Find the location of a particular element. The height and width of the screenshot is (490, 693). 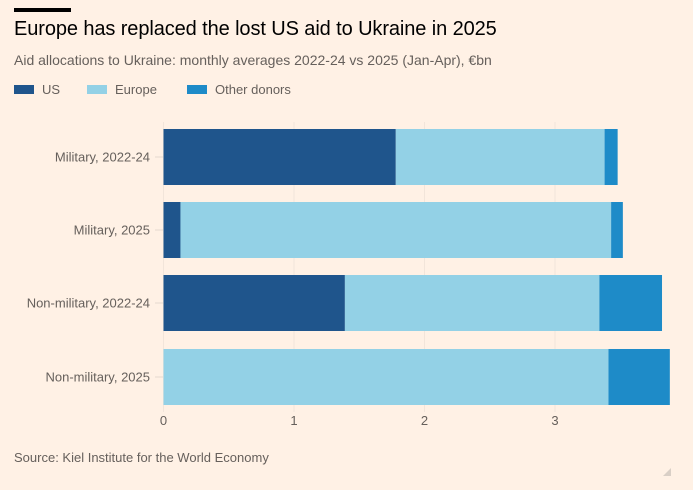

bar-military-2022-24-us is located at coordinates (279, 157).